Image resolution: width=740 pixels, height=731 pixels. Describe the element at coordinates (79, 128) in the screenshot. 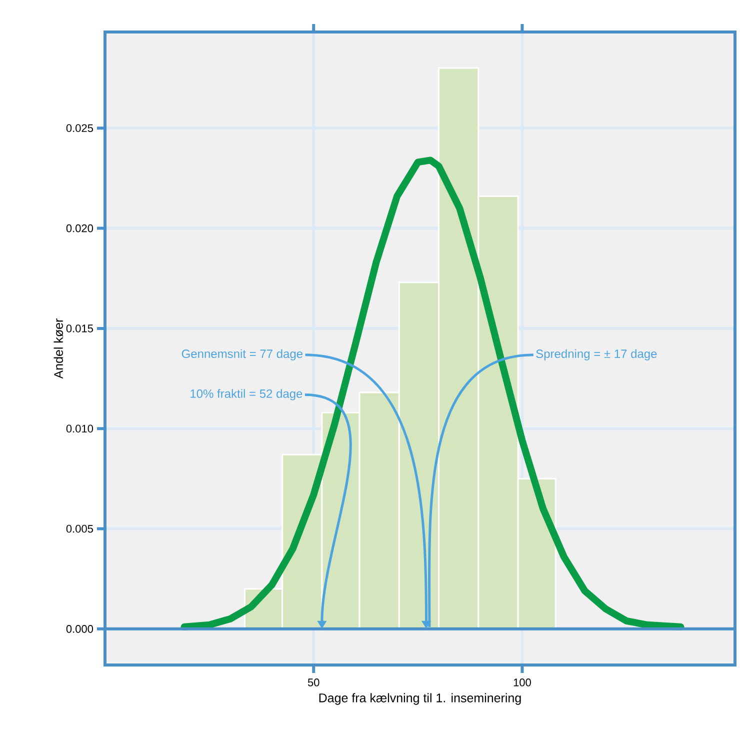

I see `y-tick-label: 0.025` at that location.